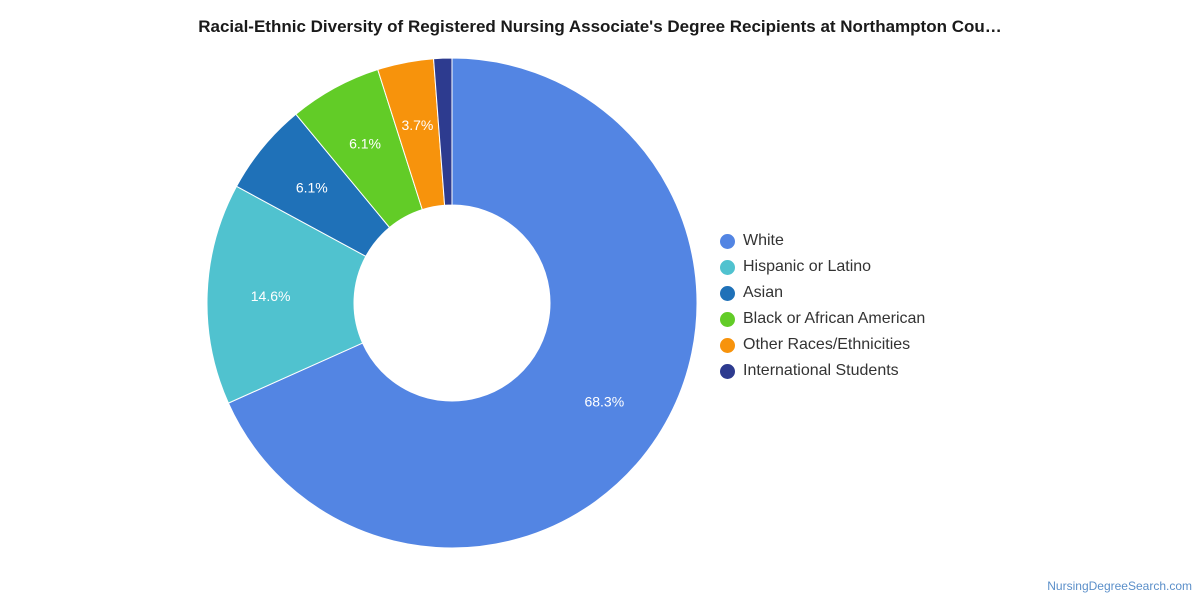  Describe the element at coordinates (271, 296) in the screenshot. I see `slice-label: 14.6%` at that location.